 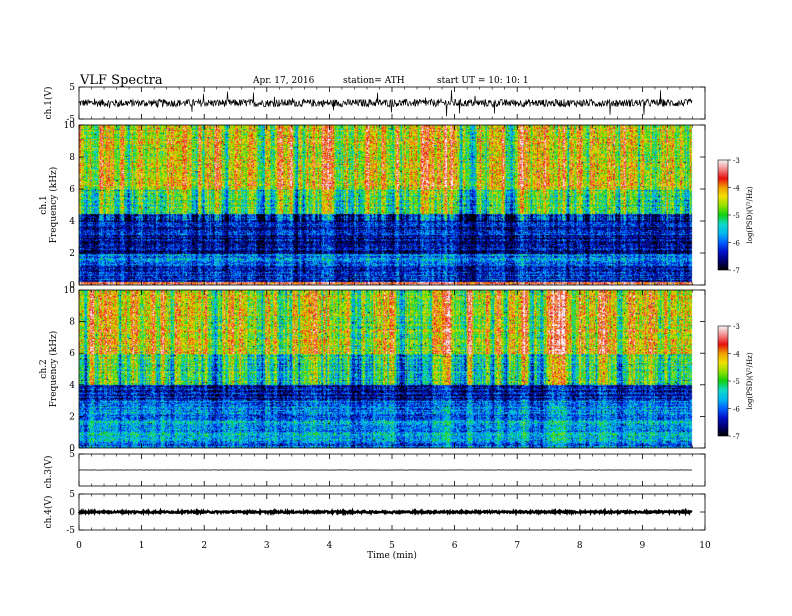 What do you see at coordinates (204, 546) in the screenshot?
I see `x-tick-label: 2` at bounding box center [204, 546].